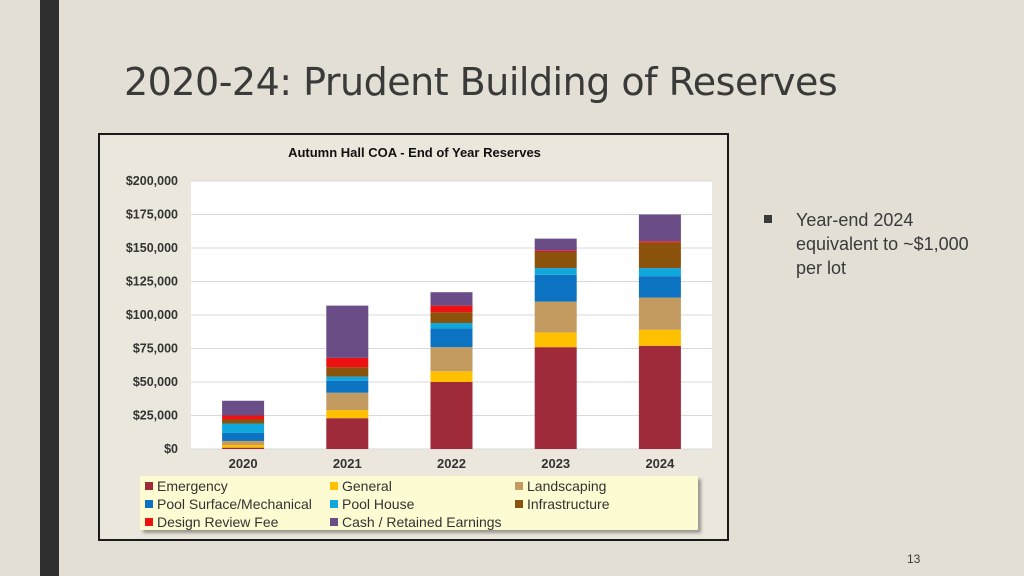 This screenshot has width=1024, height=576. Describe the element at coordinates (451, 463) in the screenshot. I see `x-tick-label: 2022` at that location.